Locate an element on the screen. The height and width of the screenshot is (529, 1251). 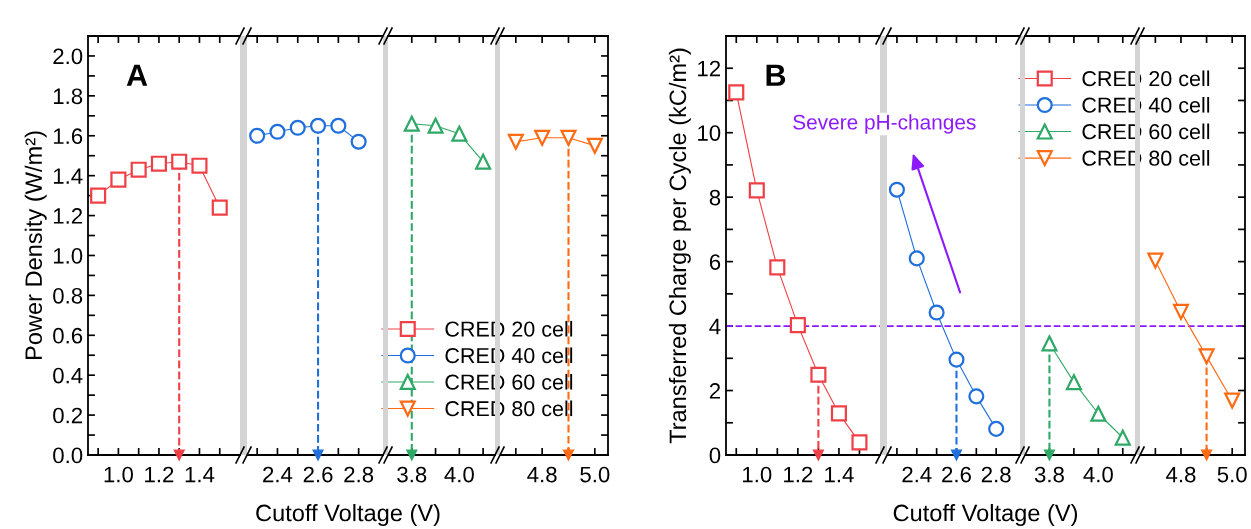
y-tick-label: 0.0 is located at coordinates (68, 455).